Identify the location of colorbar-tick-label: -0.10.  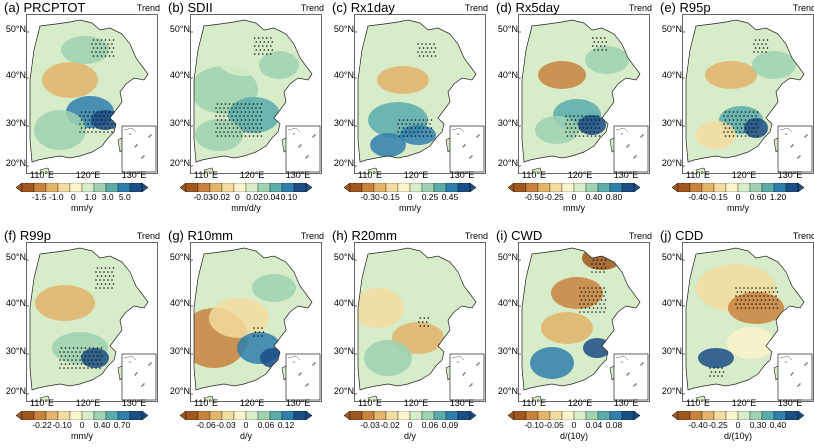
(62, 425).